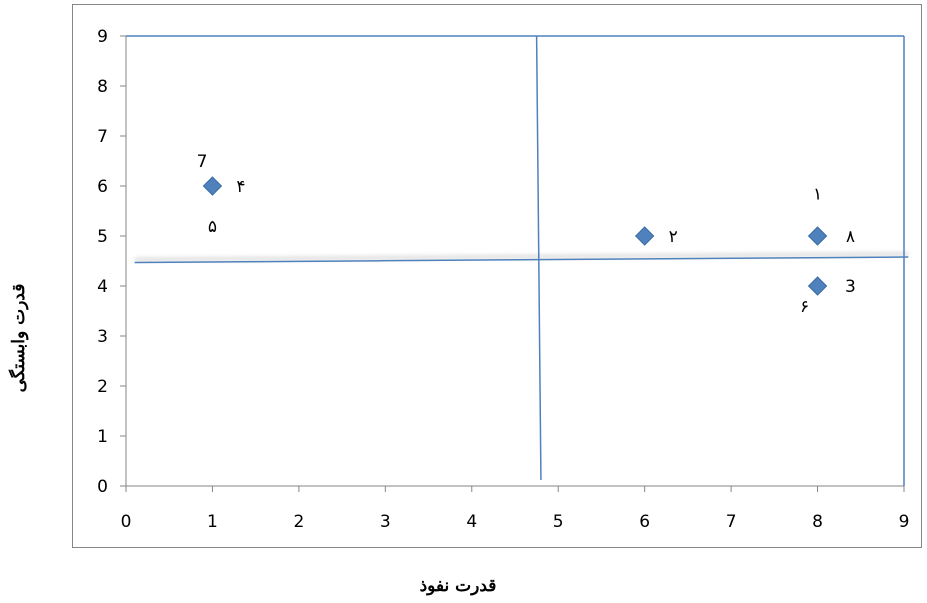 Image resolution: width=927 pixels, height=603 pixels. What do you see at coordinates (458, 586) in the screenshot?
I see `x-axis-title: قدرت نفوذ` at bounding box center [458, 586].